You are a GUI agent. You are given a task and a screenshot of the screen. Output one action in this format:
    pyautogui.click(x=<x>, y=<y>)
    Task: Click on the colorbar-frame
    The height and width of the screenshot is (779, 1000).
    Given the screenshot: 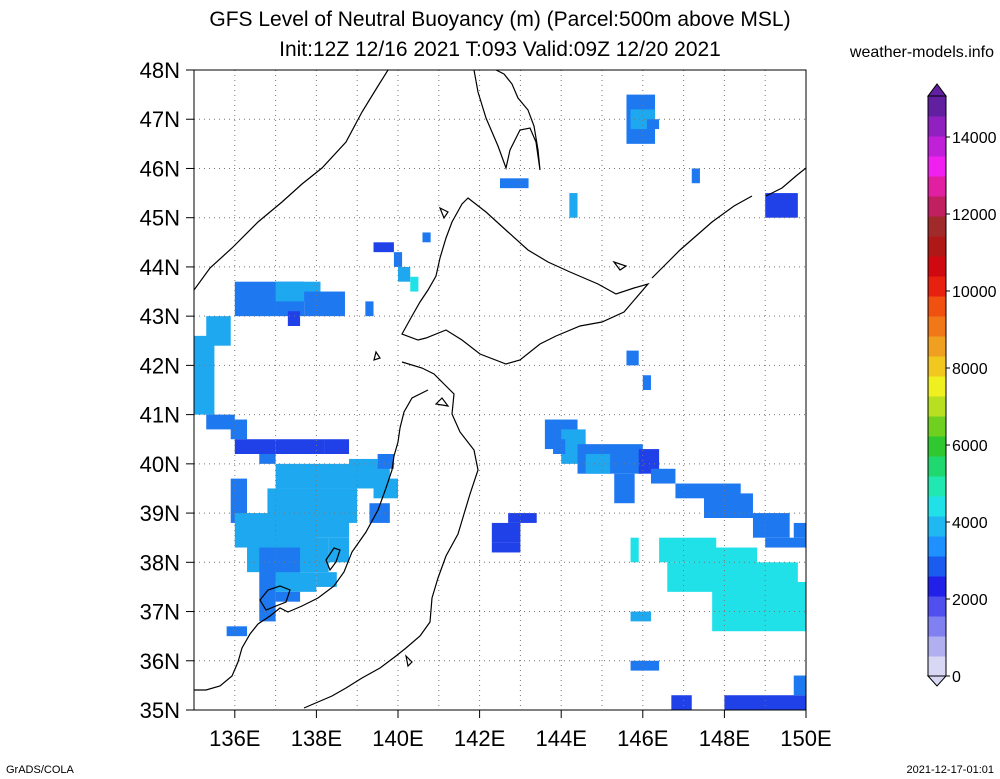 What is the action you would take?
    pyautogui.click(x=937, y=386)
    